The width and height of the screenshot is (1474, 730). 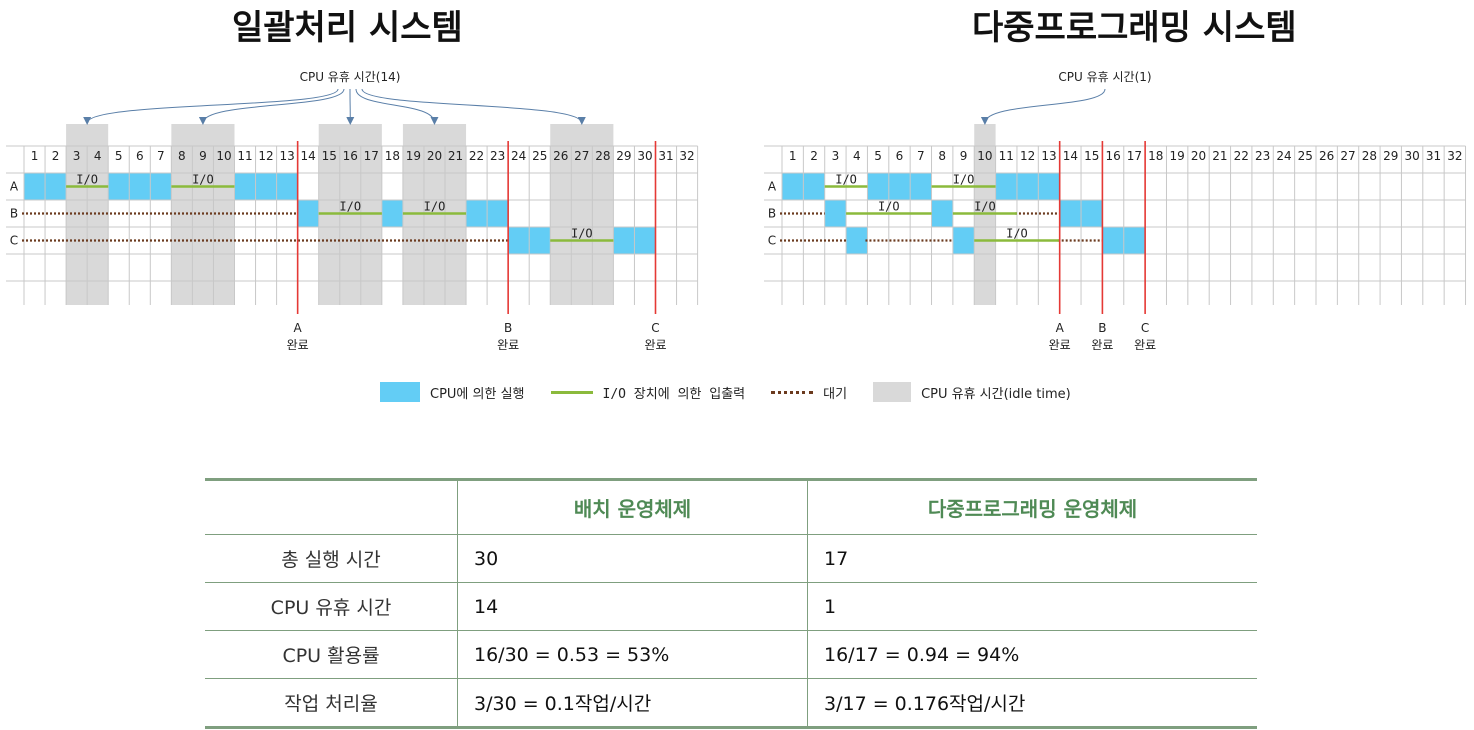 I want to click on multiprogramming-title: 다중프로그래밍 시스템, so click(x=1134, y=28).